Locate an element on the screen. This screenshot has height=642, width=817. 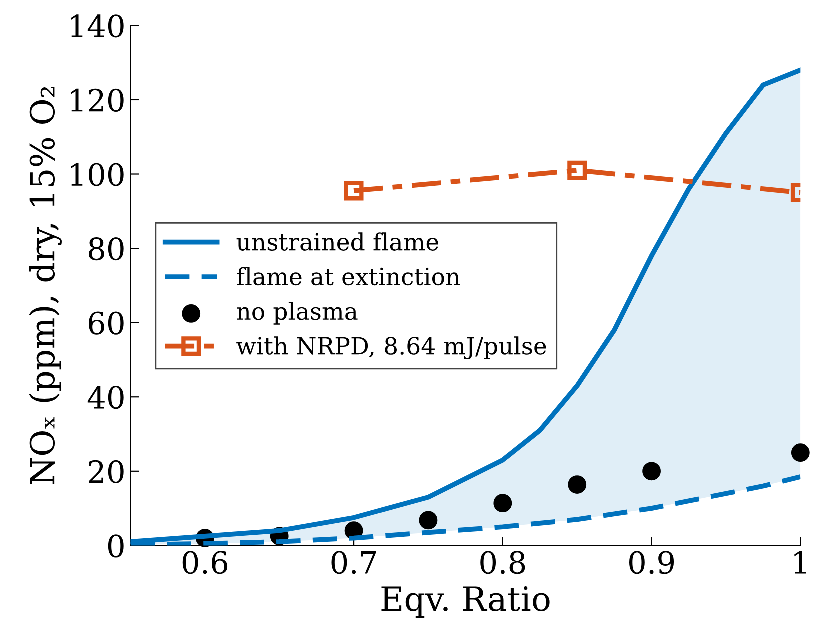
x-axis-title: Eqv. Ratio is located at coordinates (466, 602).